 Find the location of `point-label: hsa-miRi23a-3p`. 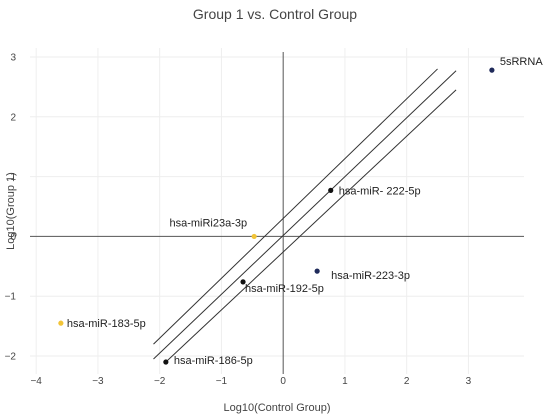

point-label: hsa-miRi23a-3p is located at coordinates (208, 223).